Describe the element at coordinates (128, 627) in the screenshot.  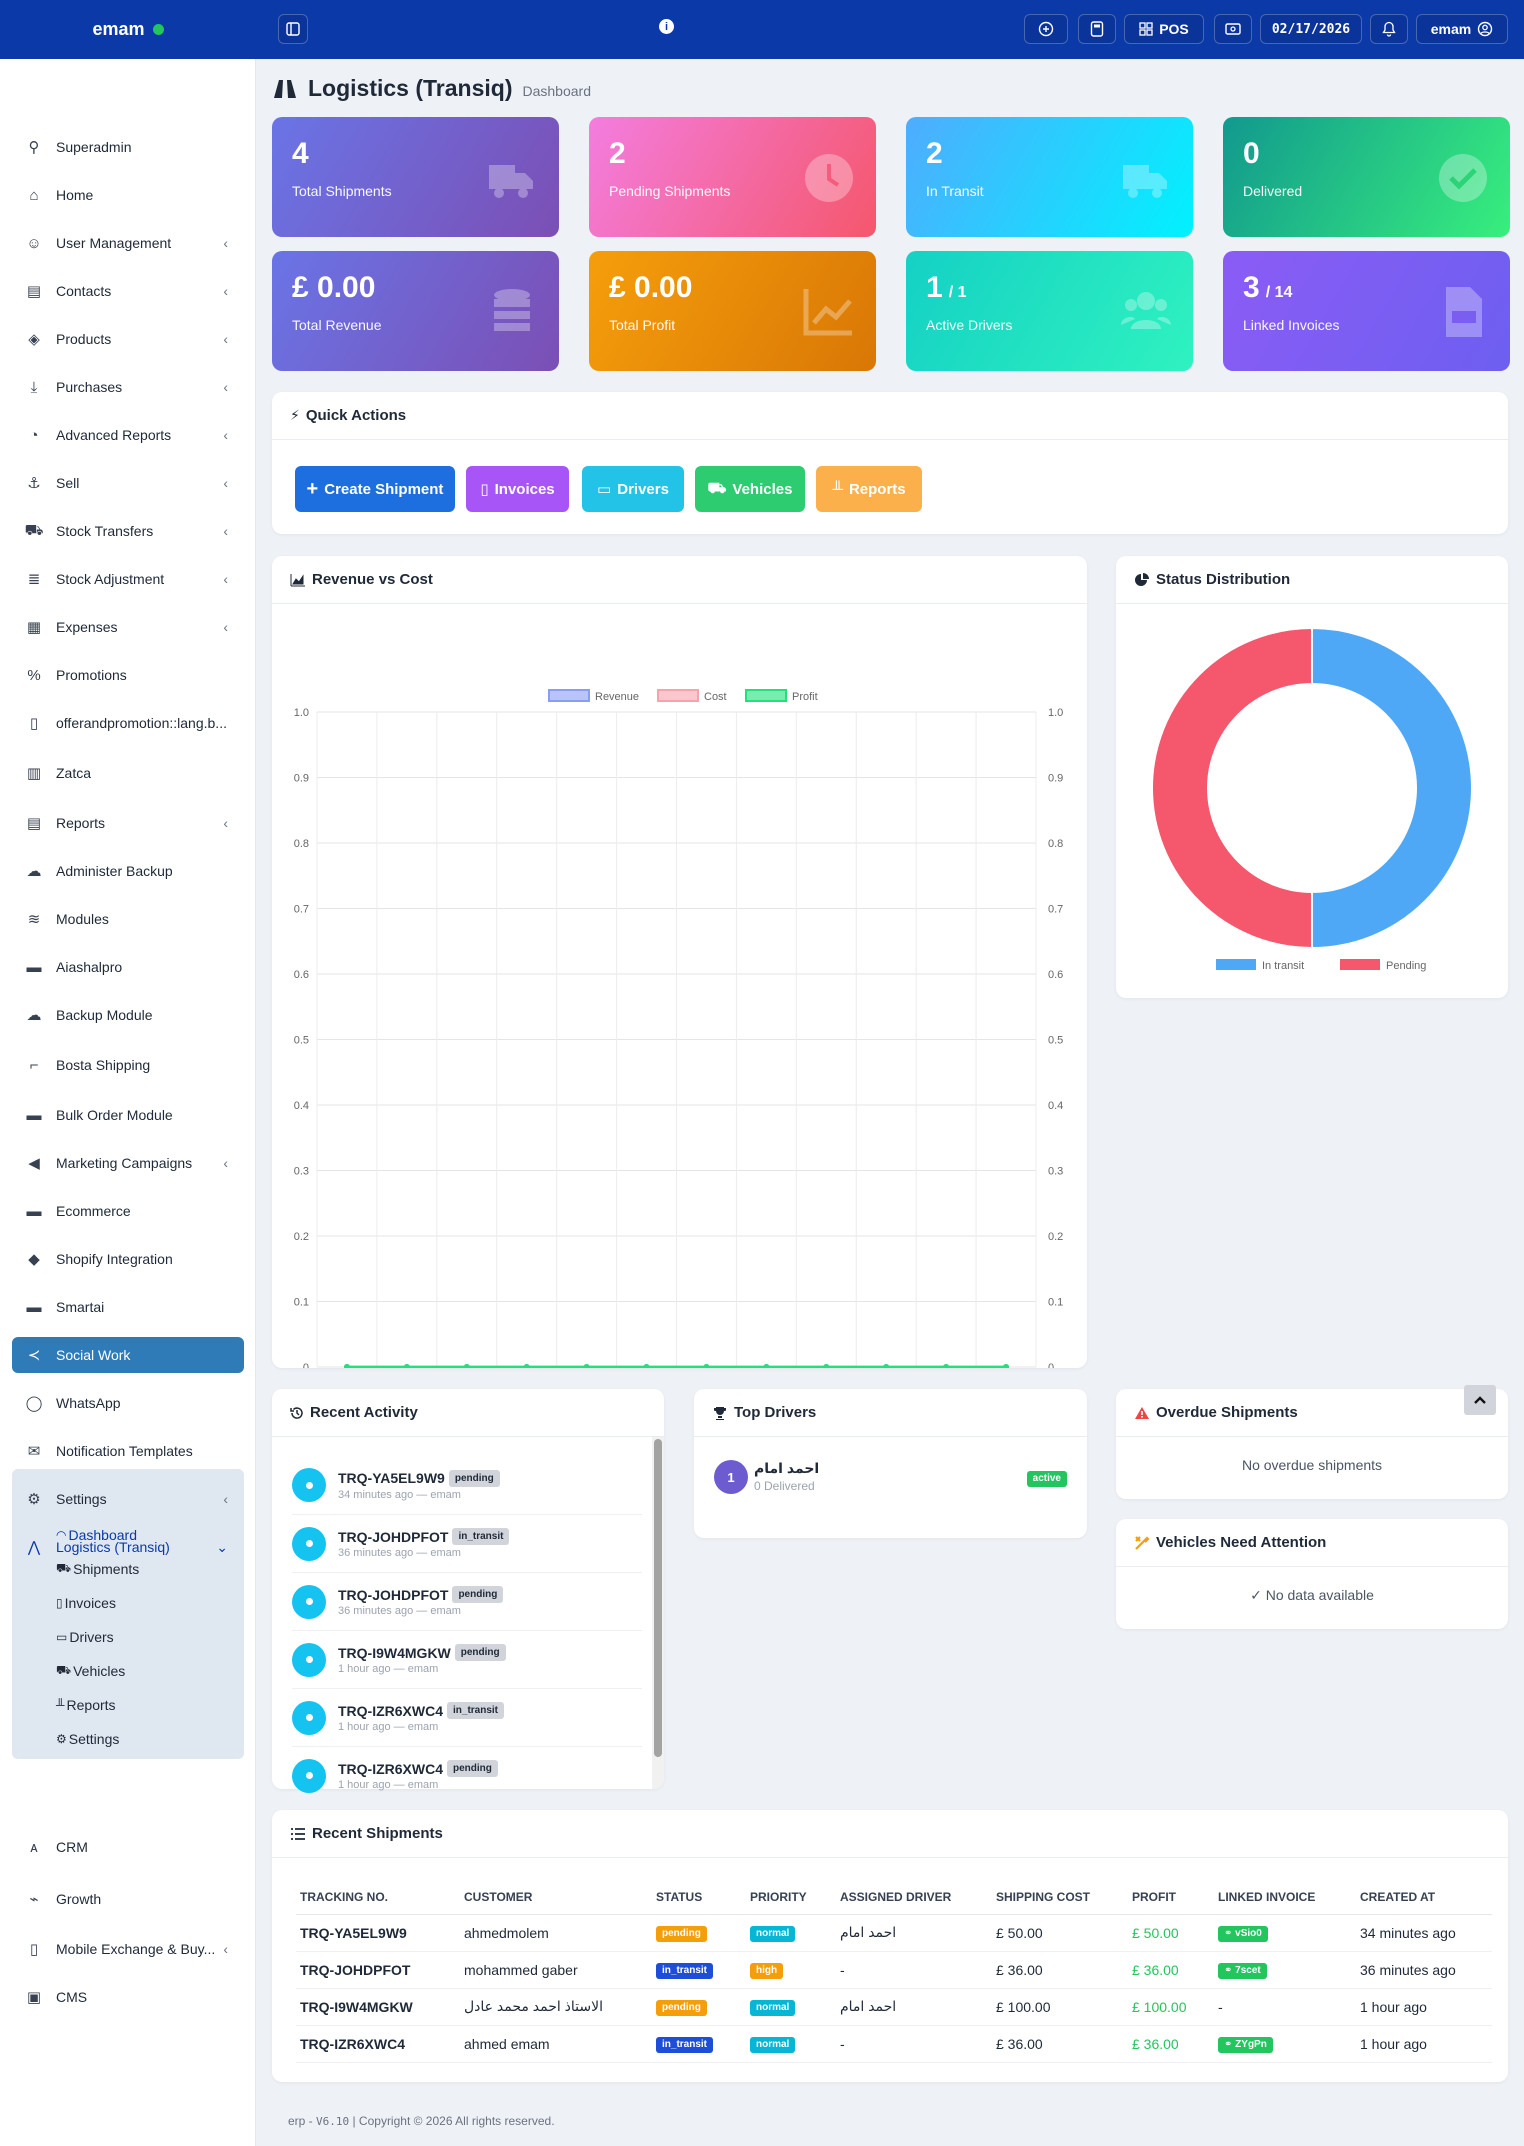
I see `sidebar-item: ▦ Expenses ‹` at that location.